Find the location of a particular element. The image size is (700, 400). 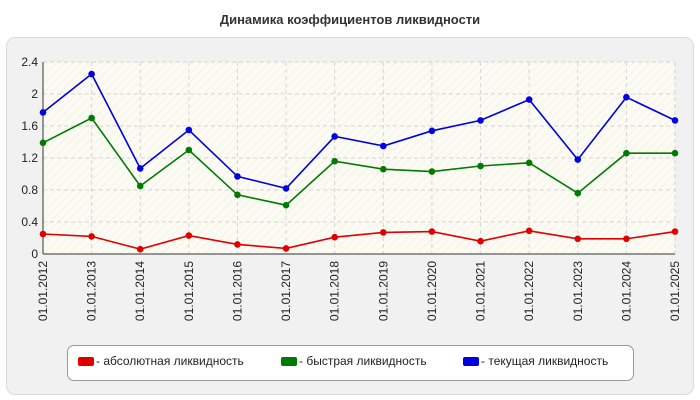

x-tick-label: 01.01.2014 is located at coordinates (140, 291).